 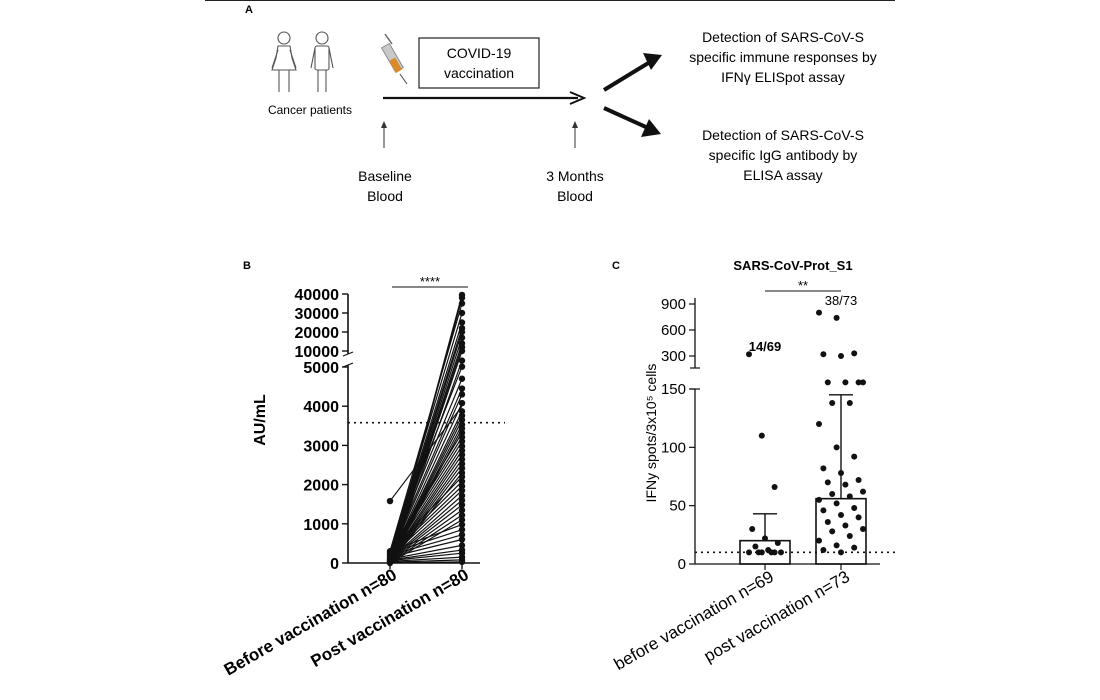 What do you see at coordinates (783, 155) in the screenshot?
I see `elisa-line2: specific IgG antibody by` at bounding box center [783, 155].